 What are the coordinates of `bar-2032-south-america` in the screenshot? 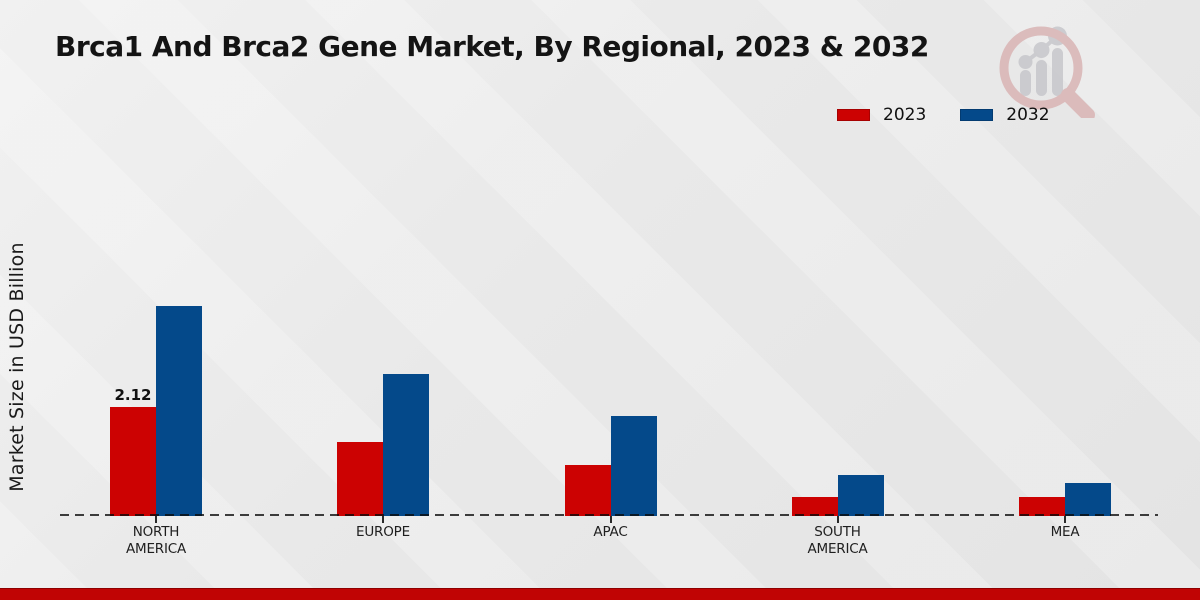 It's located at (860, 495).